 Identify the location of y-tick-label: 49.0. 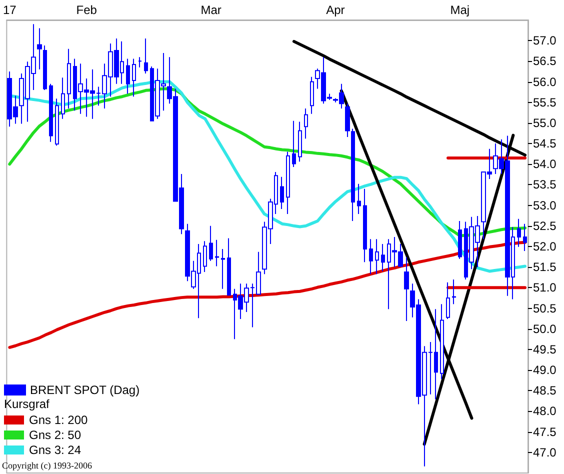
(545, 370).